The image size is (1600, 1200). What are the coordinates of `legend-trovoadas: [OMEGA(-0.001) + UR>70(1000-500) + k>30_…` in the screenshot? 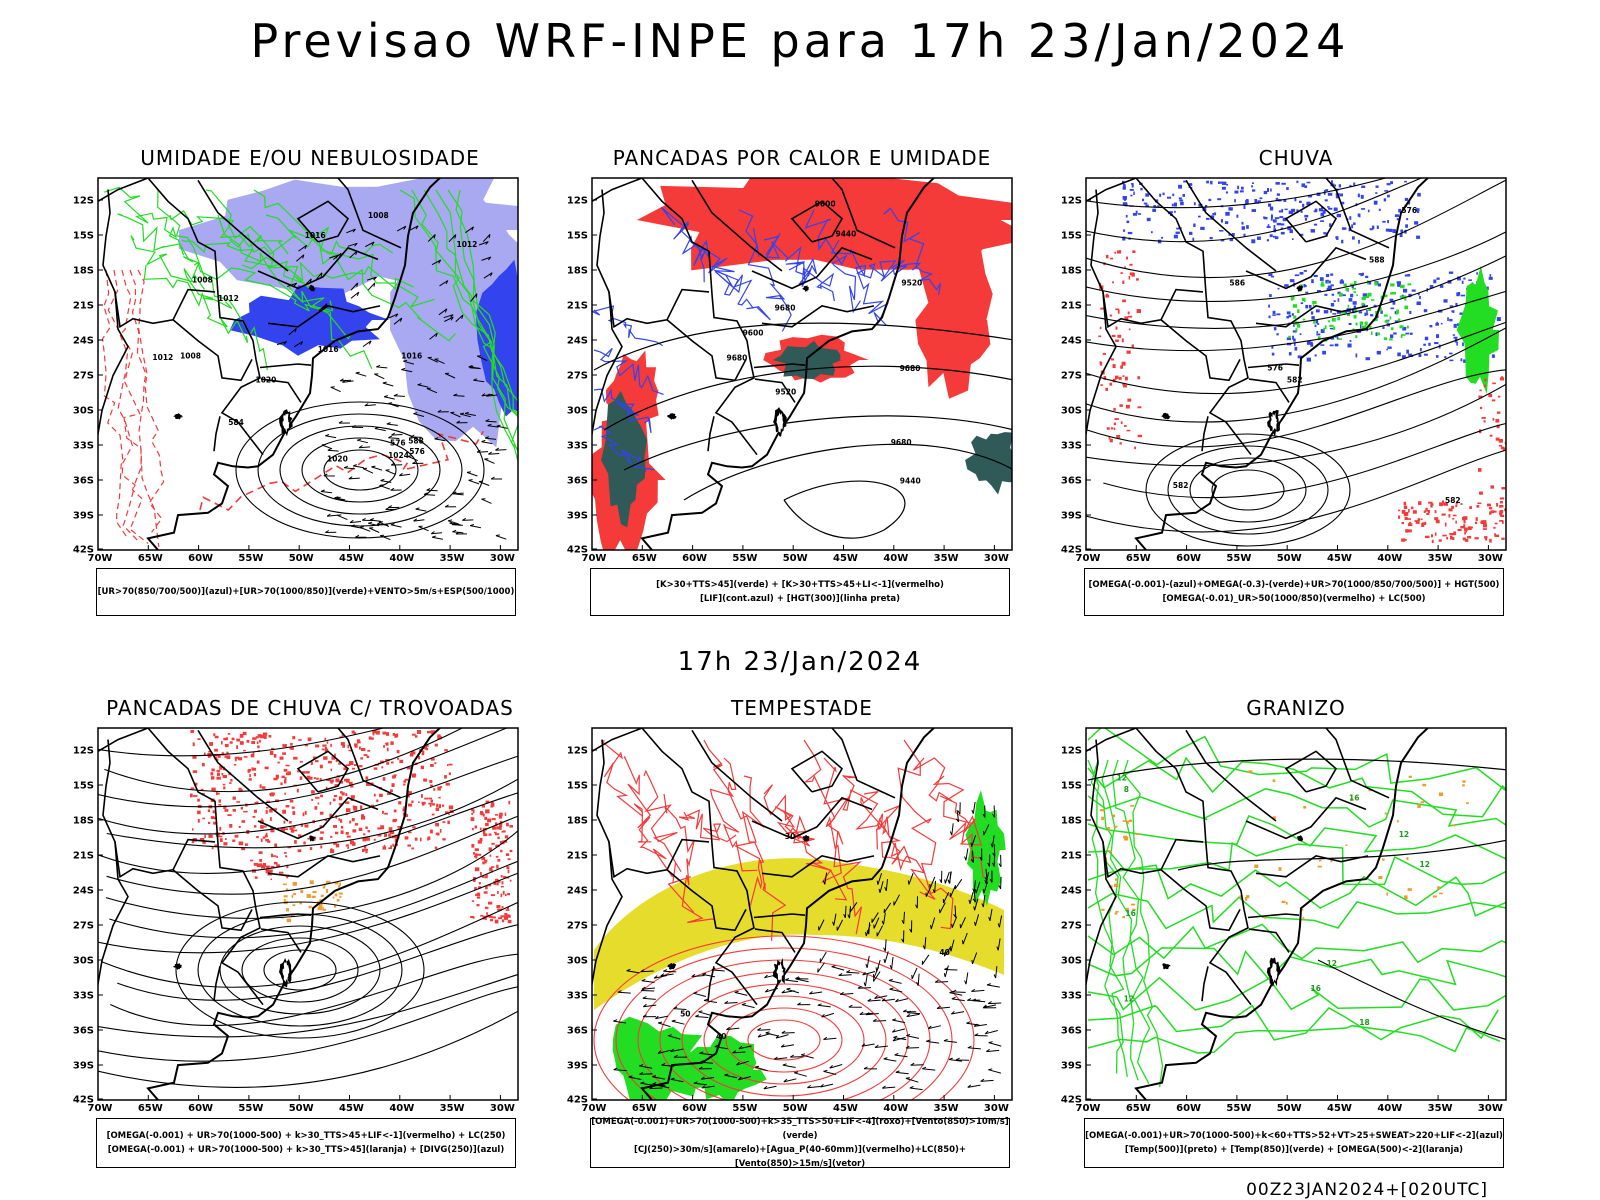 It's located at (306, 1143).